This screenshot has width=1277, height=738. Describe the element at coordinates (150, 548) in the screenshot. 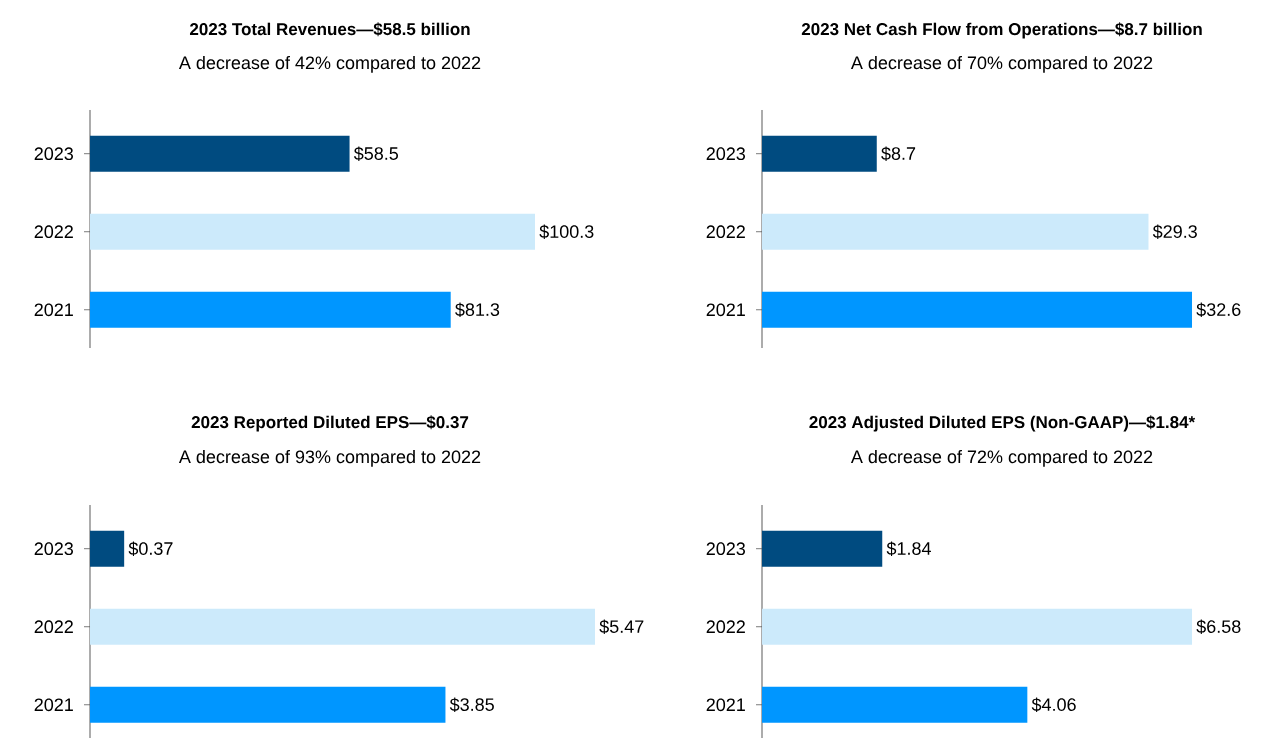

I see `data-label: $0.37` at that location.